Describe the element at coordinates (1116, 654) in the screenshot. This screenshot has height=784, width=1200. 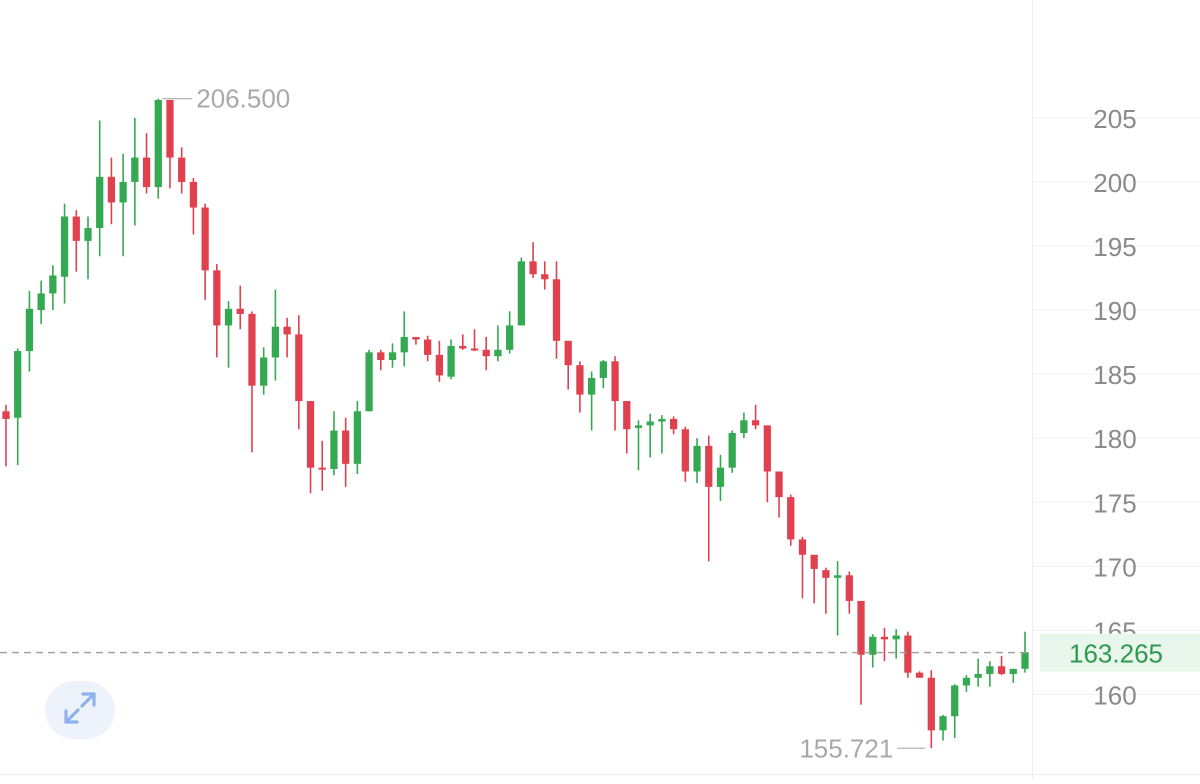
I see `current-price-label: 163.265` at that location.